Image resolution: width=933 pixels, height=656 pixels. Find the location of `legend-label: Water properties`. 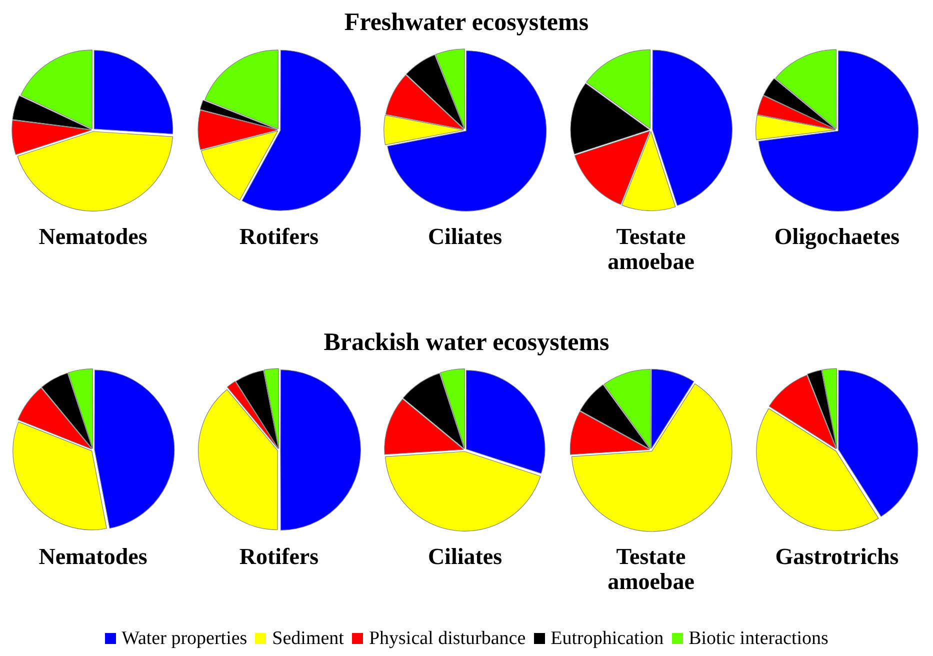

legend-label: Water properties is located at coordinates (184, 639).